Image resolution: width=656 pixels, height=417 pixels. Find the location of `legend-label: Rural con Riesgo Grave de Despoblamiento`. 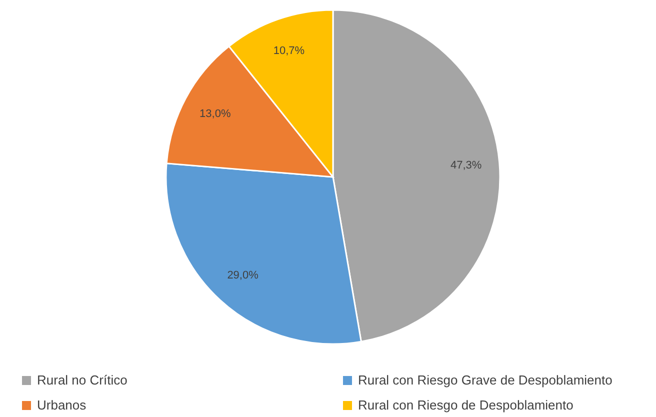

legend-label: Rural con Riesgo Grave de Despoblamiento is located at coordinates (485, 380).